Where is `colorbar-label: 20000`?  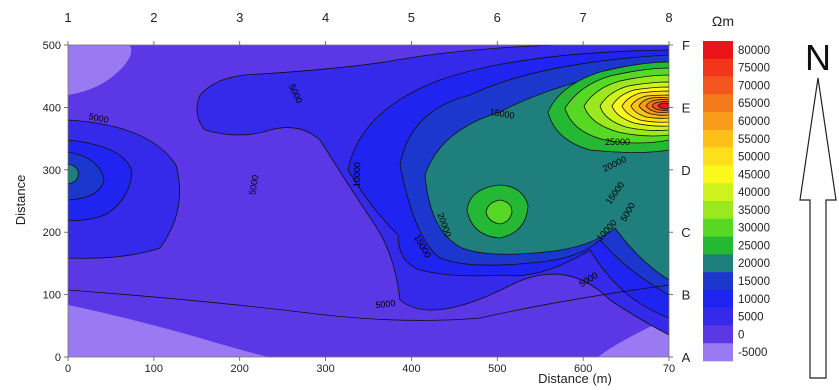
colorbar-label: 20000 is located at coordinates (754, 264).